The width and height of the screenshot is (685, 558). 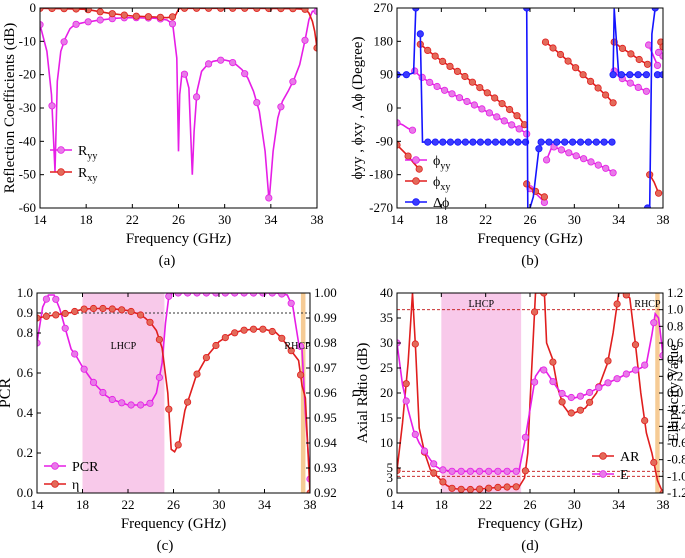 What do you see at coordinates (530, 392) in the screenshot?
I see `series-line-E` at bounding box center [530, 392].